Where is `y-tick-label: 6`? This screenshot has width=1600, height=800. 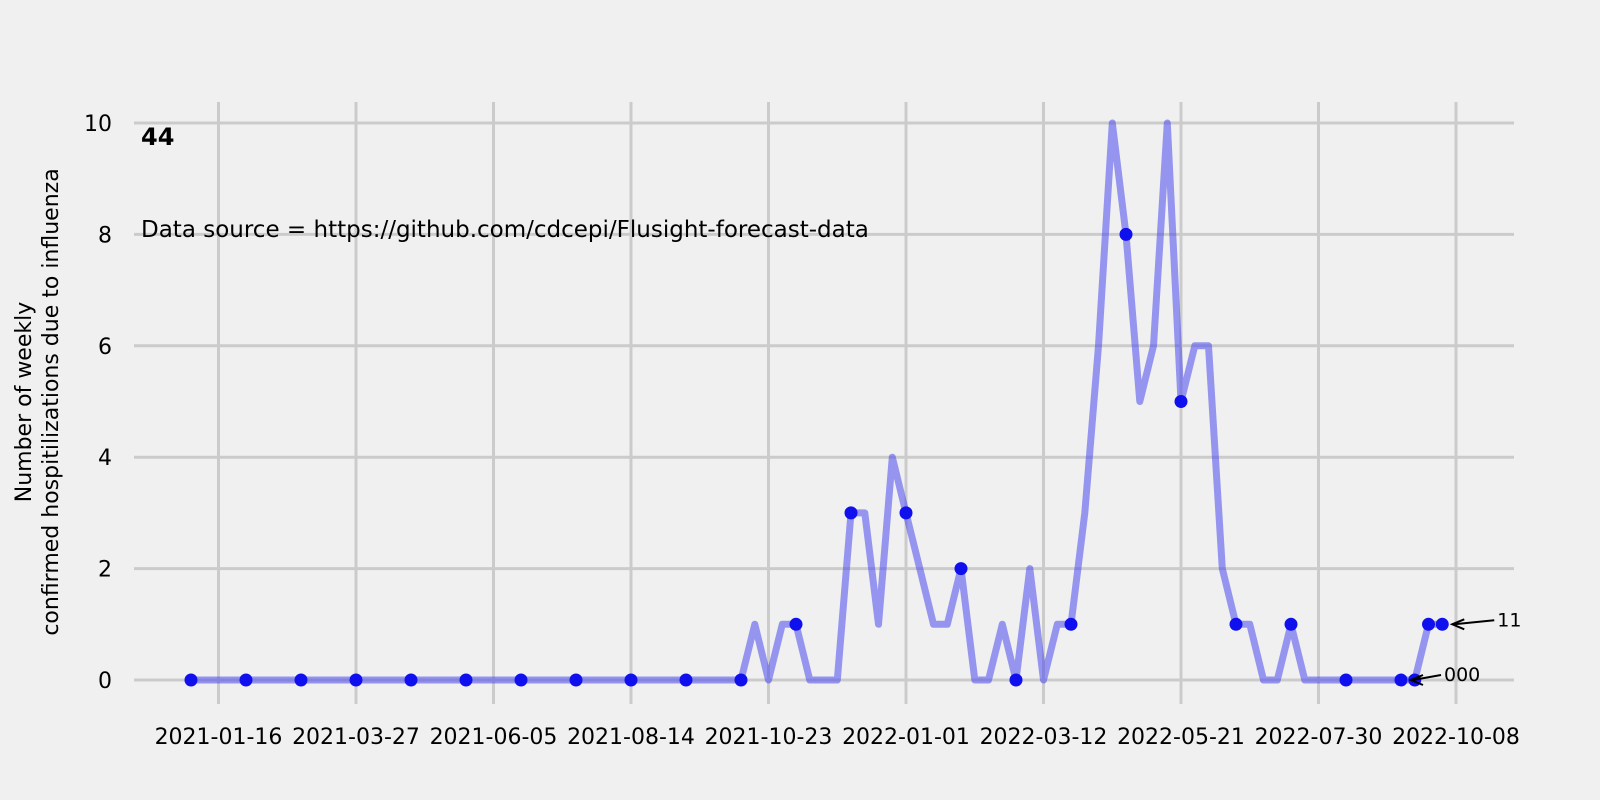
y-tick-label: 6 is located at coordinates (105, 347).